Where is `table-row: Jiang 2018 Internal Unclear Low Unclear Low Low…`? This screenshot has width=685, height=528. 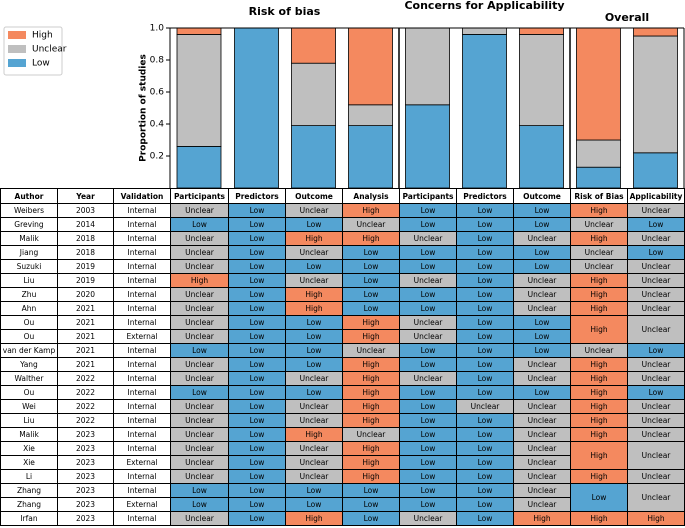
table-row: Jiang 2018 Internal Unclear Low Unclear Low Low… is located at coordinates (342, 252).